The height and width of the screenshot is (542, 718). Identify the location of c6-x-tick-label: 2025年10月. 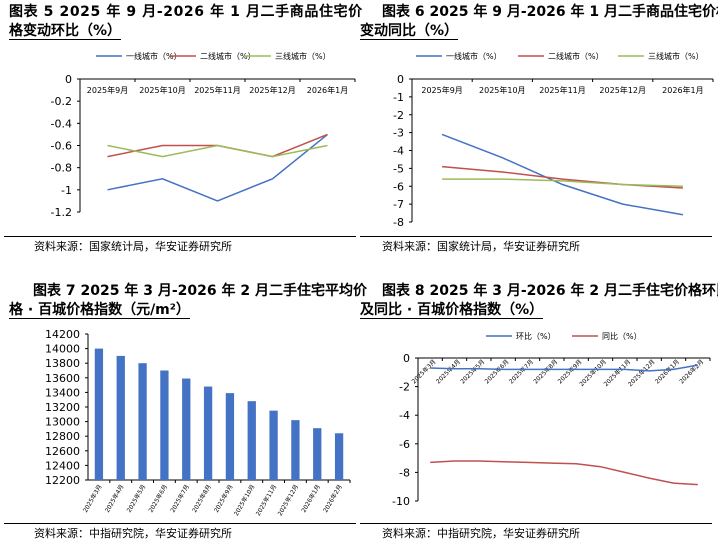
(502, 90).